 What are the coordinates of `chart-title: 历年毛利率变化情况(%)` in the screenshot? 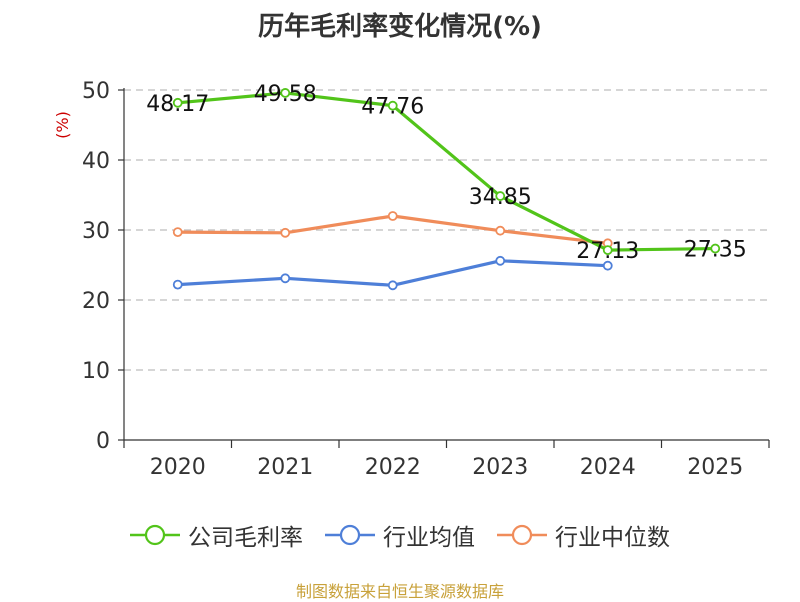 It's located at (400, 27).